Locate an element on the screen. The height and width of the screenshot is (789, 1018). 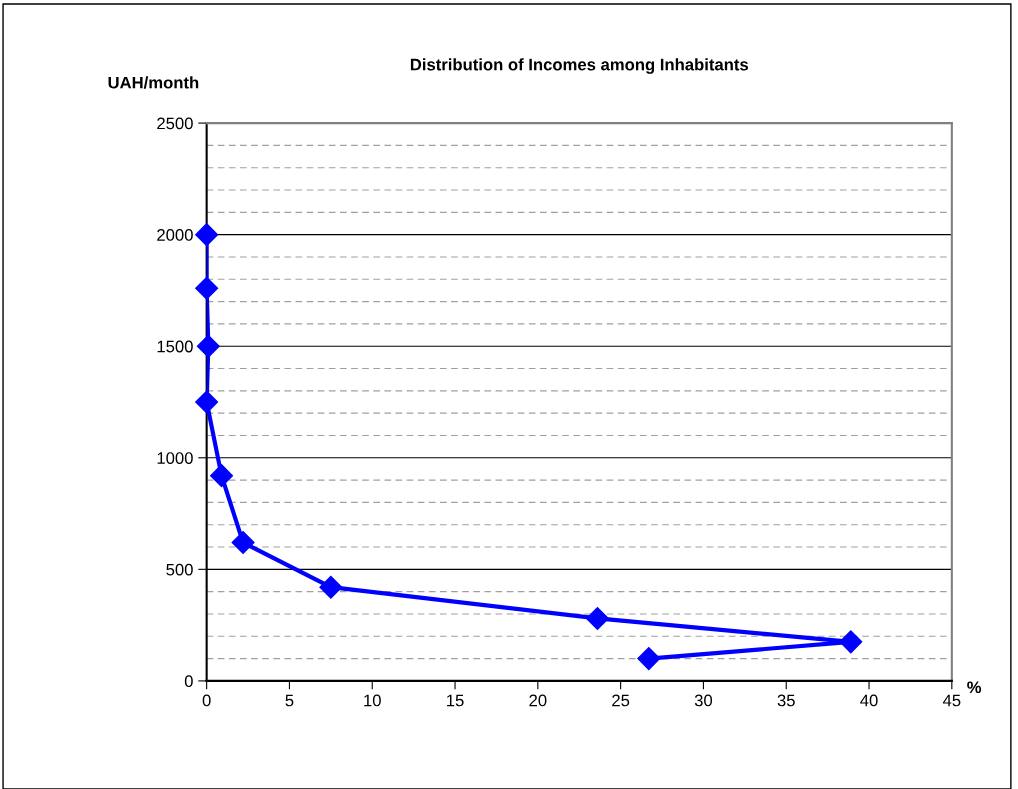
y-tick-label: 2500 is located at coordinates (175, 123).